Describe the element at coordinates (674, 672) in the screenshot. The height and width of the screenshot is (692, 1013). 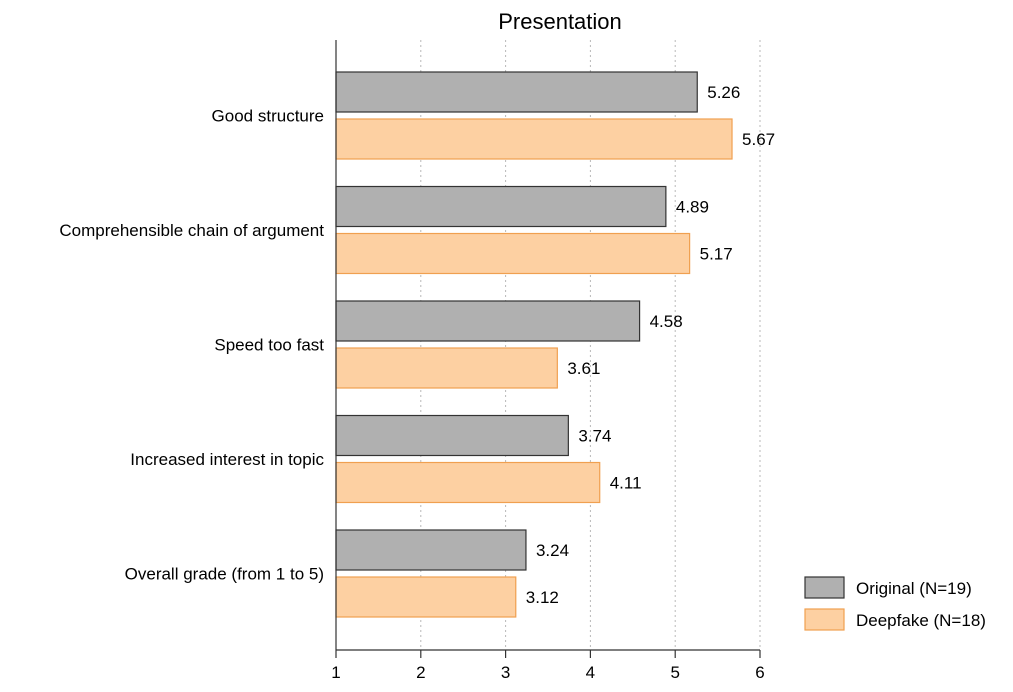
I see `x-tick-label-5: 5` at that location.